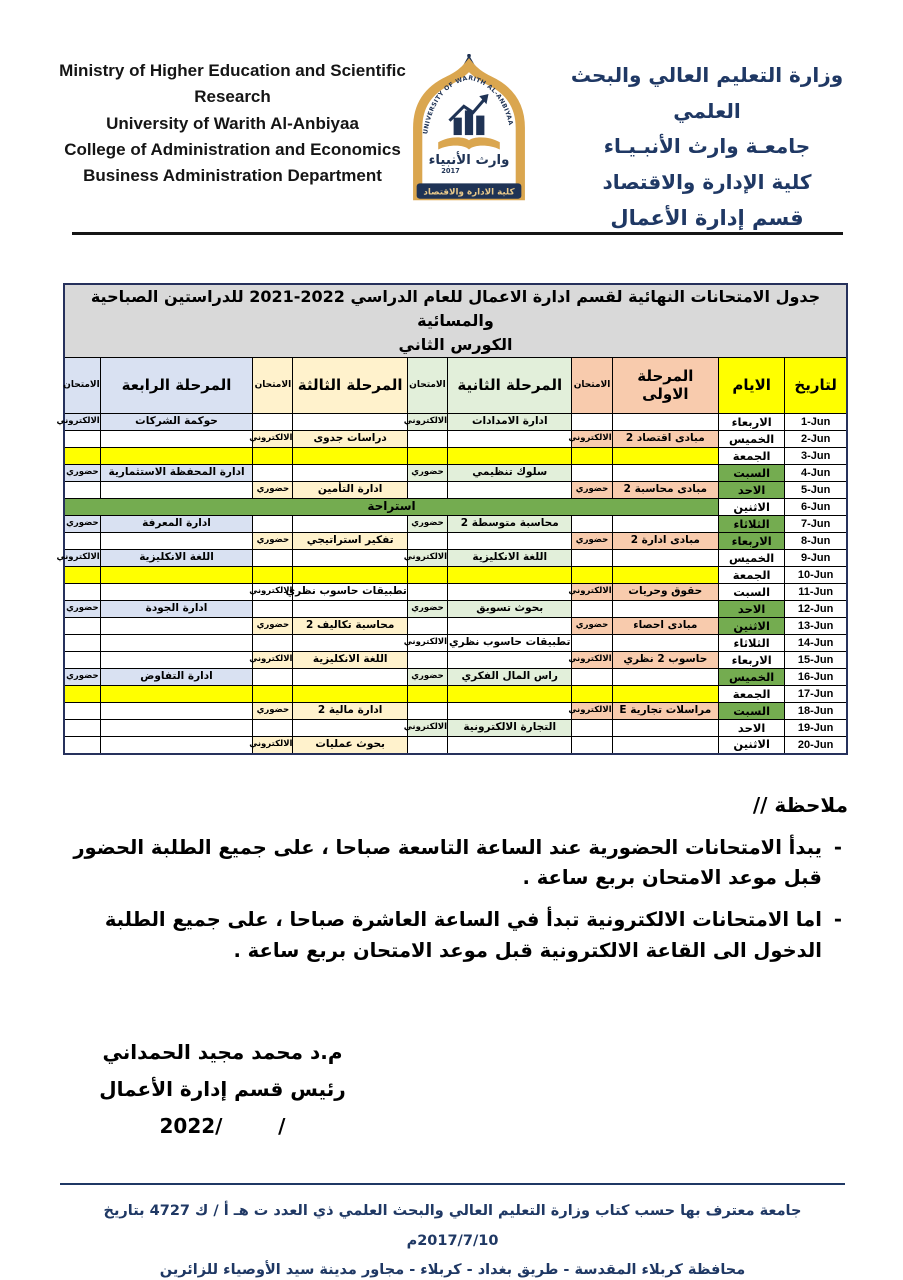 Image resolution: width=903 pixels, height=1280 pixels. I want to click on logo-year: 2017, so click(450, 171).